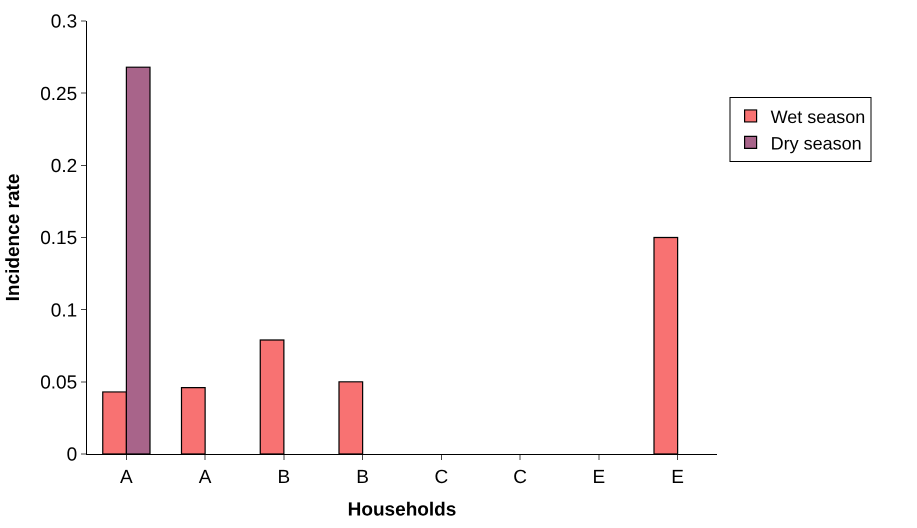  Describe the element at coordinates (59, 239) in the screenshot. I see `y-tick-label: 0.15` at that location.